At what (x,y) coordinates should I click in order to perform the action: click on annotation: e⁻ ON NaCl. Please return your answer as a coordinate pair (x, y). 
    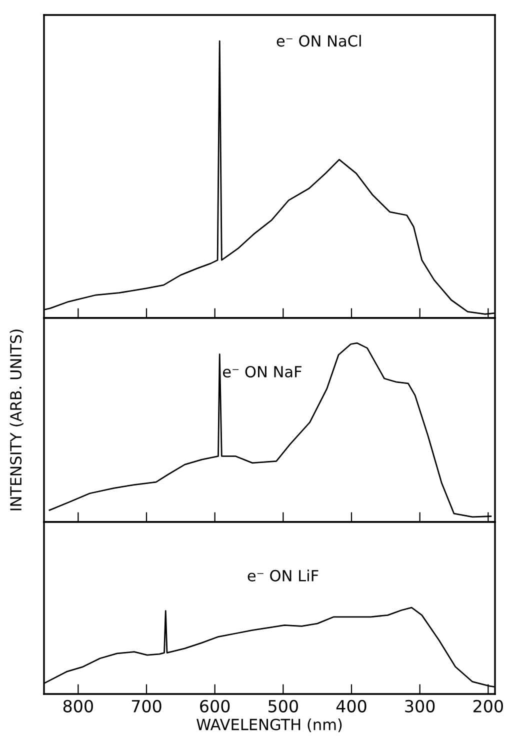
    Looking at the image, I should click on (318, 40).